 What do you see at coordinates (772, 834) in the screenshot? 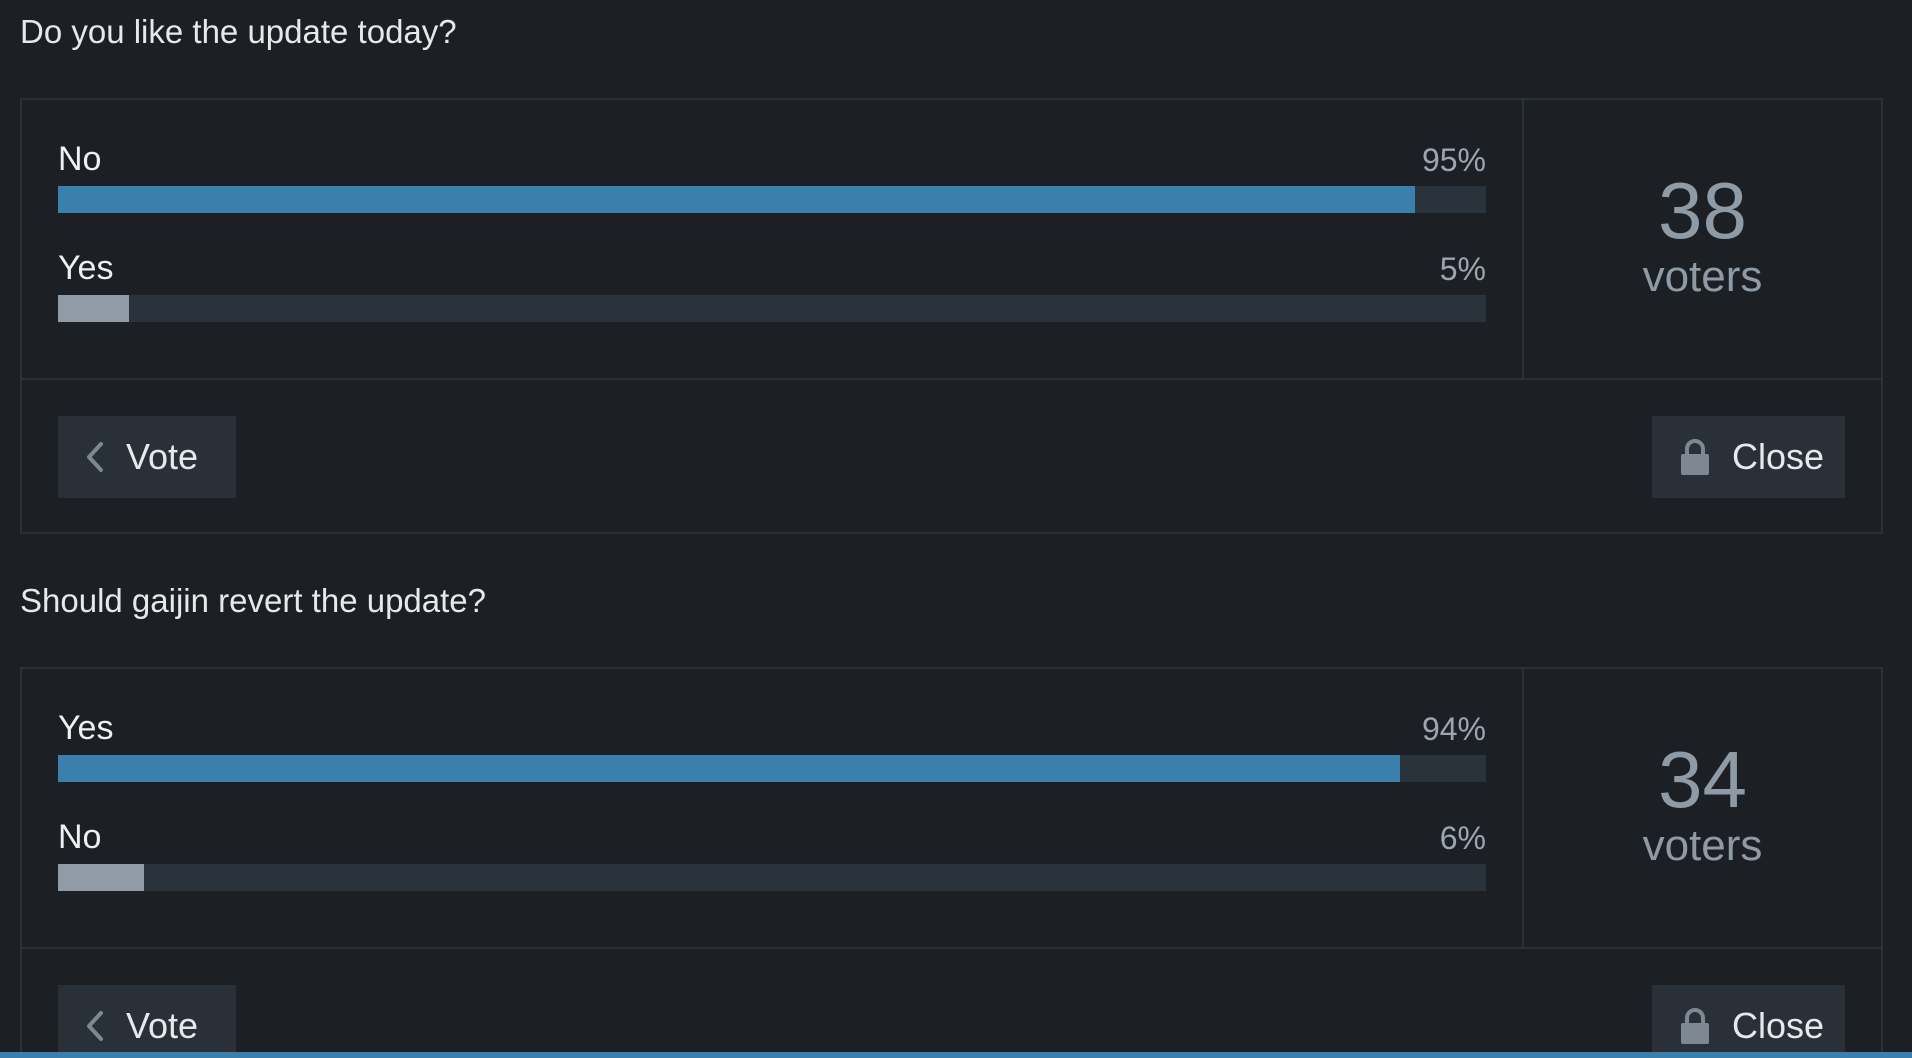
I see `poll-choice-head: No 6%` at bounding box center [772, 834].